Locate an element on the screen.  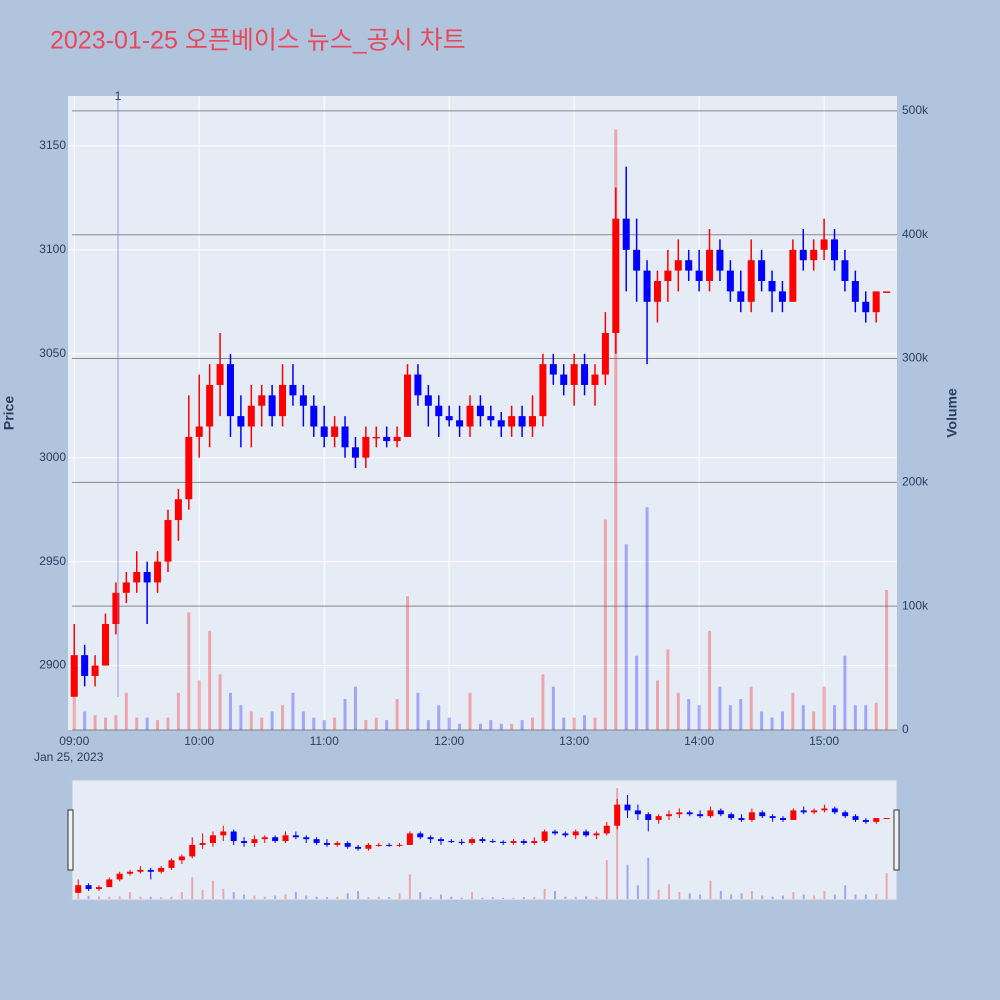
y-tick-label: 3000 is located at coordinates (52, 457).